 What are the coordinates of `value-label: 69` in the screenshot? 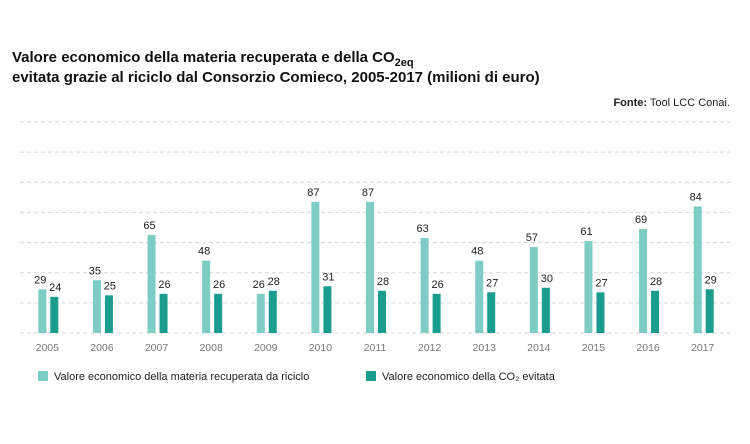 It's located at (641, 220).